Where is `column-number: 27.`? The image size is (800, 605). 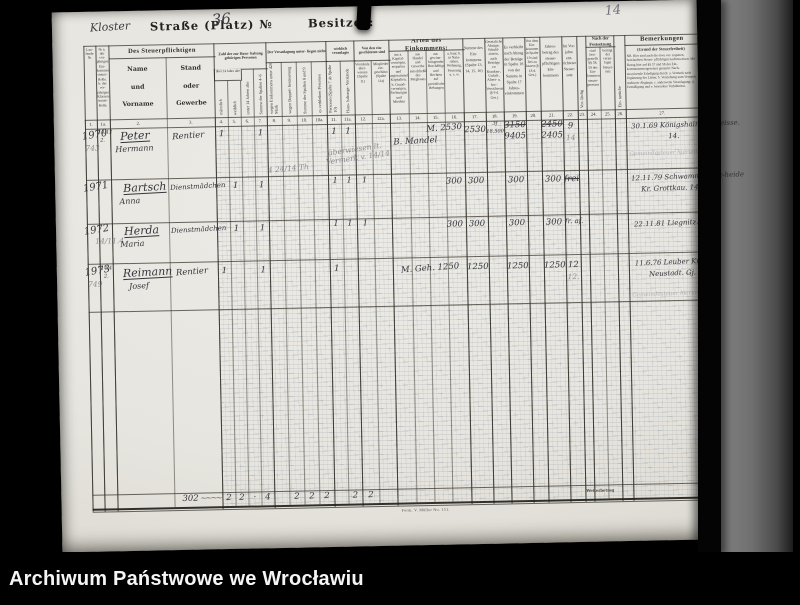 column-number: 27. is located at coordinates (662, 112).